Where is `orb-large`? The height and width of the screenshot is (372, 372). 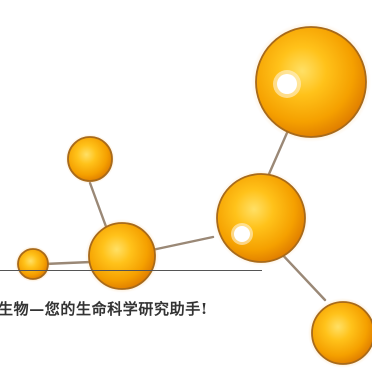
orb-large is located at coordinates (311, 82).